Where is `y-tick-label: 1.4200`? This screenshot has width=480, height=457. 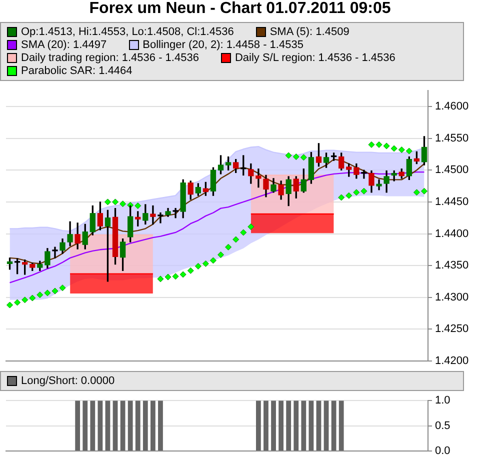
y-tick-label: 1.4200 is located at coordinates (452, 361).